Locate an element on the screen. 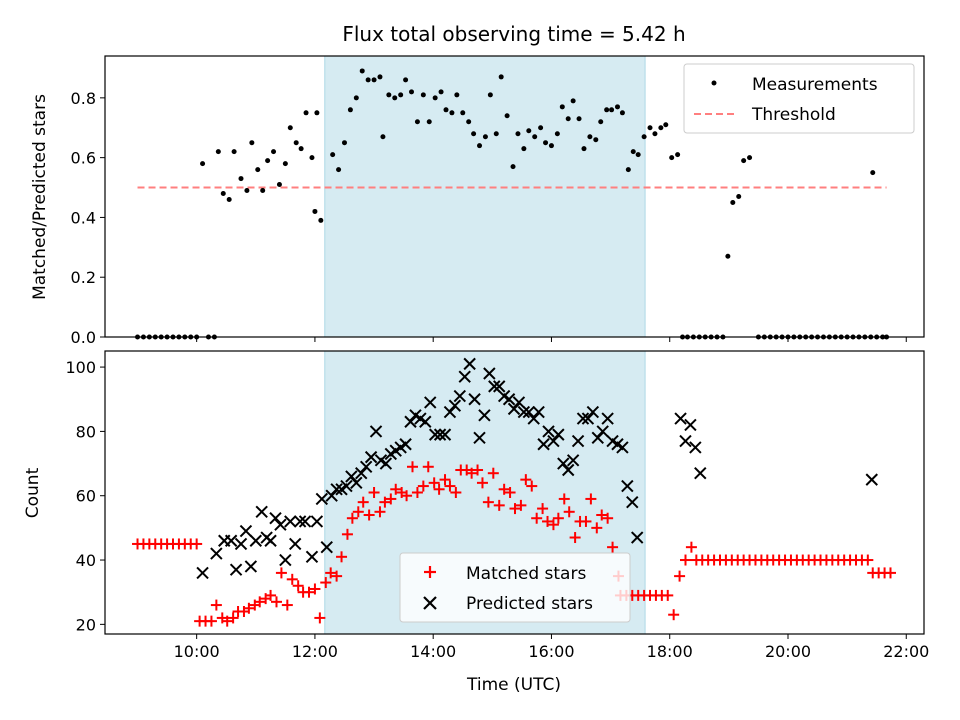 The width and height of the screenshot is (960, 720). x-axis-label: Time (UTC) is located at coordinates (513, 685).